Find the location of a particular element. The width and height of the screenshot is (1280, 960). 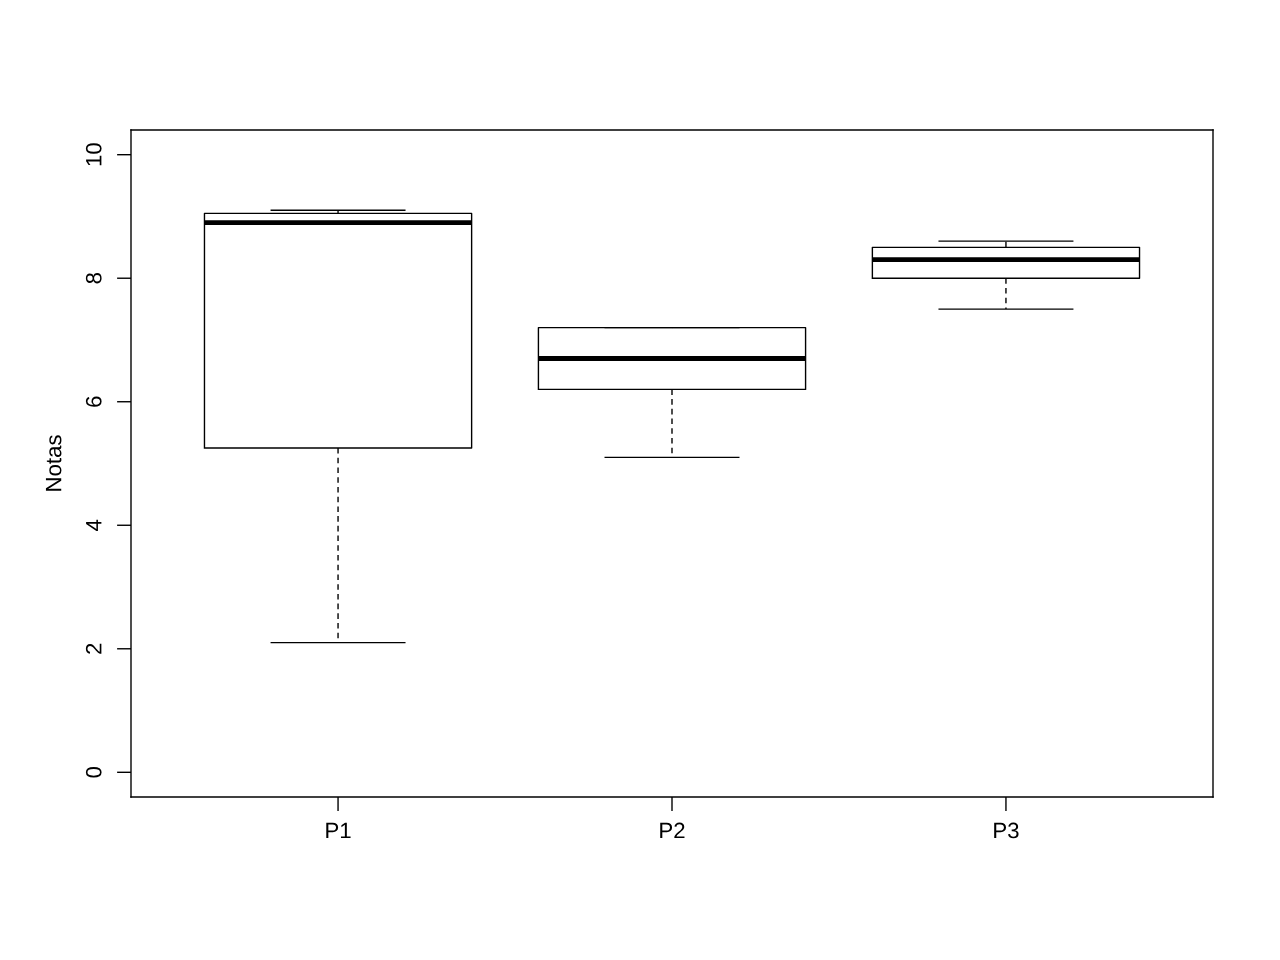

y-tick-label: 6 is located at coordinates (93, 401).